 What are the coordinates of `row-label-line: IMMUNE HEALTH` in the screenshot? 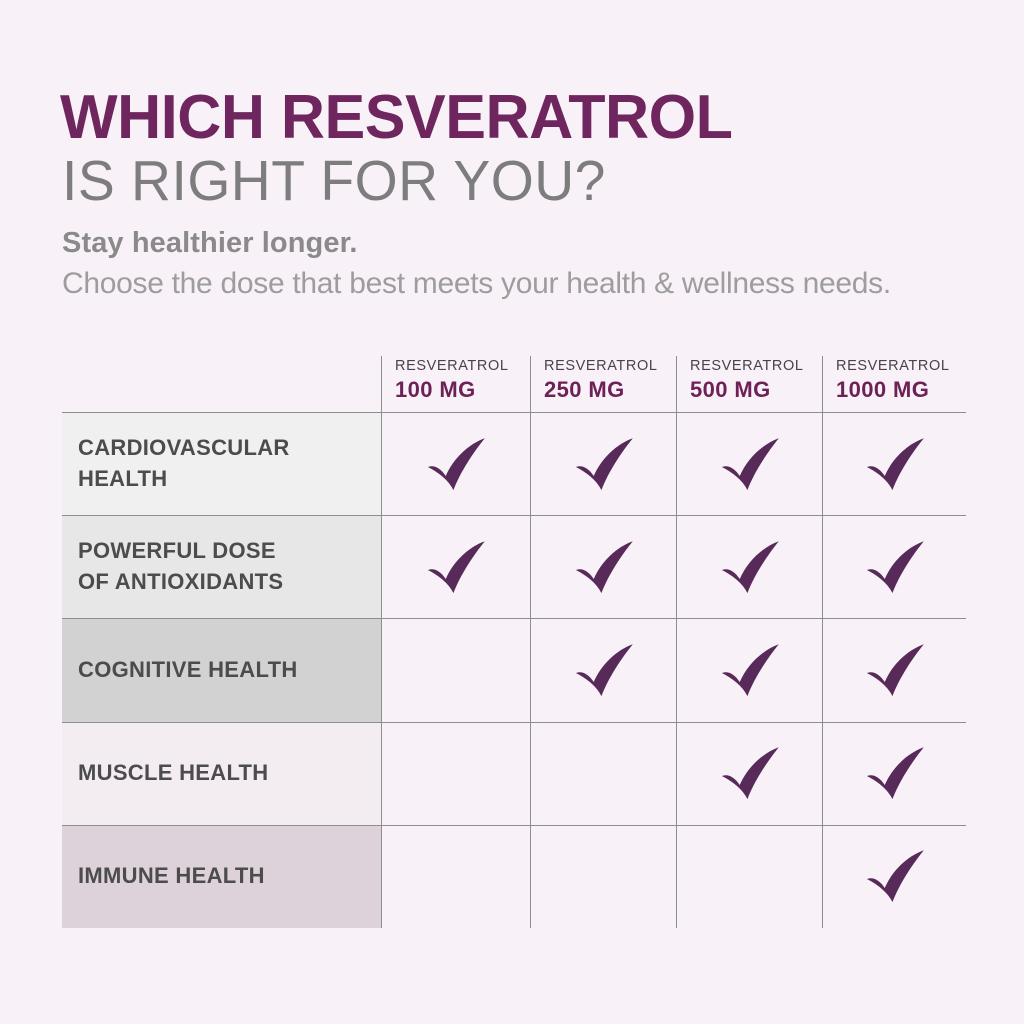 It's located at (171, 876).